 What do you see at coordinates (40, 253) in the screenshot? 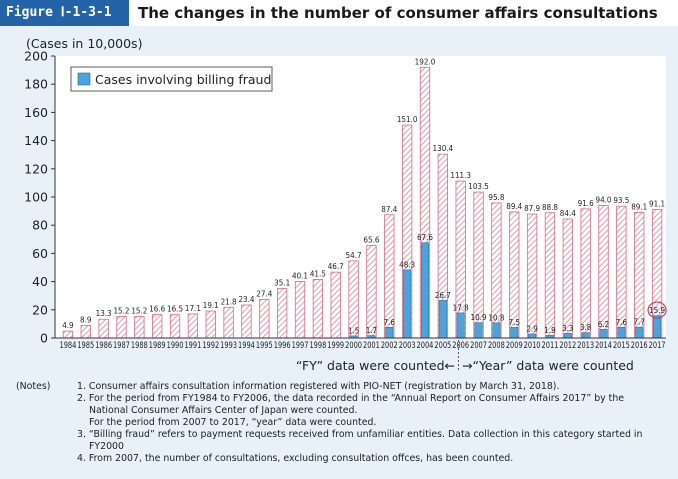
I see `y-tick-label: 60` at bounding box center [40, 253].